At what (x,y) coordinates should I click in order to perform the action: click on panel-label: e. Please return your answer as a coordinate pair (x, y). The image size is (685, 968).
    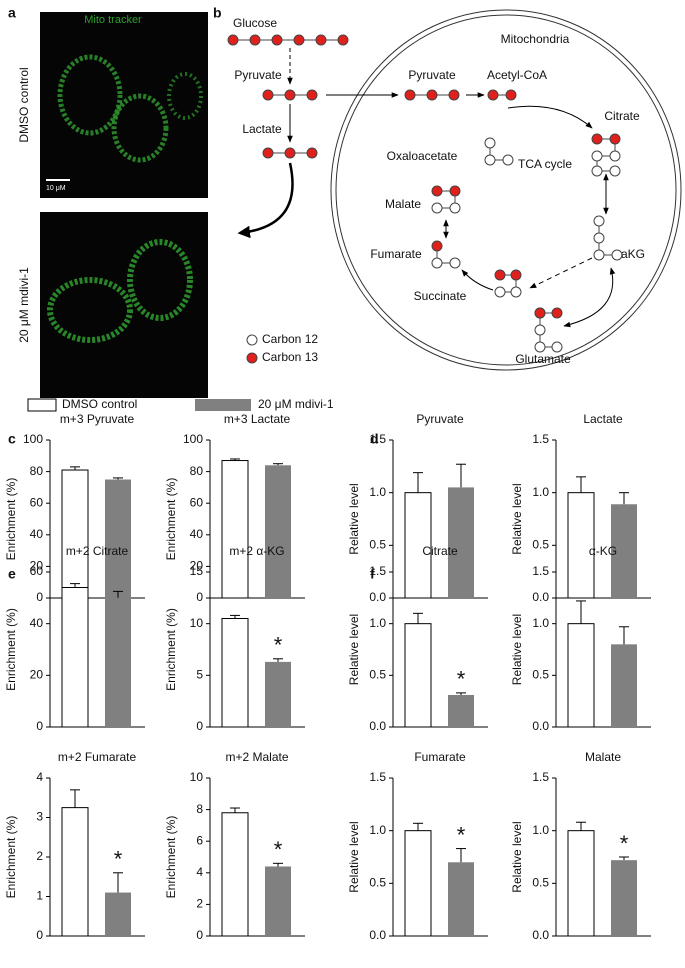
    Looking at the image, I should click on (12, 574).